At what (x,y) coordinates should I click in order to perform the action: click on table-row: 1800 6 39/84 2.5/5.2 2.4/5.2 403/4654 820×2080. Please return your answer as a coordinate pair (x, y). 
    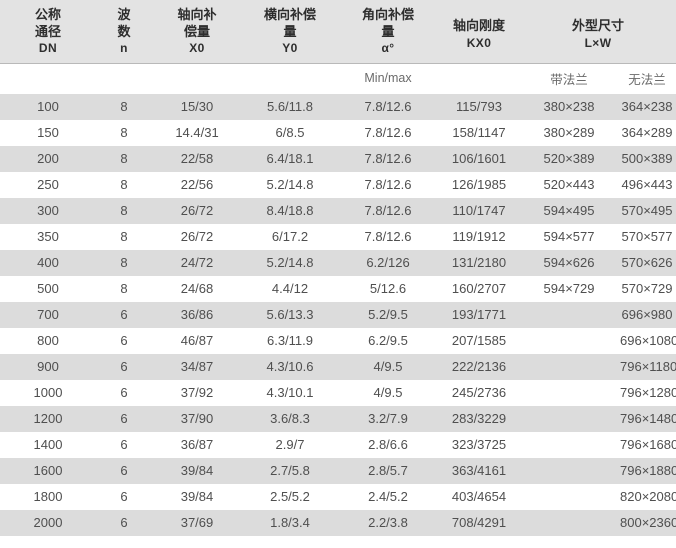
    Looking at the image, I should click on (338, 496).